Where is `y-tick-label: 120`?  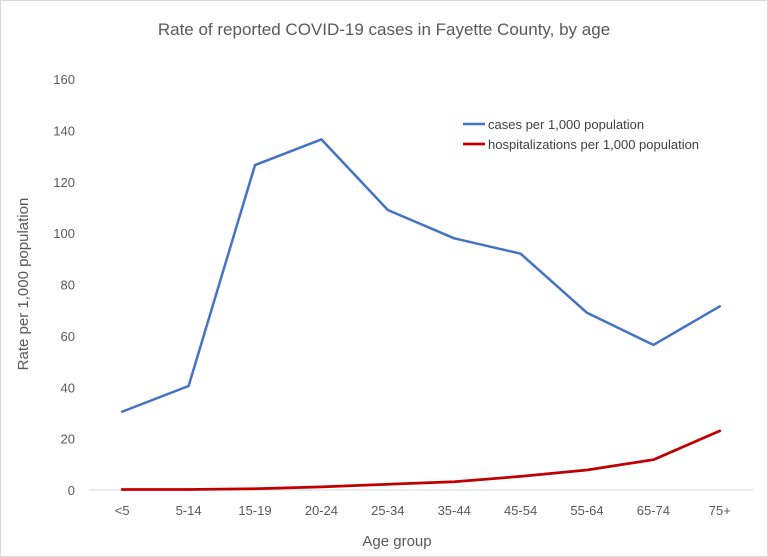
y-tick-label: 120 is located at coordinates (64, 182).